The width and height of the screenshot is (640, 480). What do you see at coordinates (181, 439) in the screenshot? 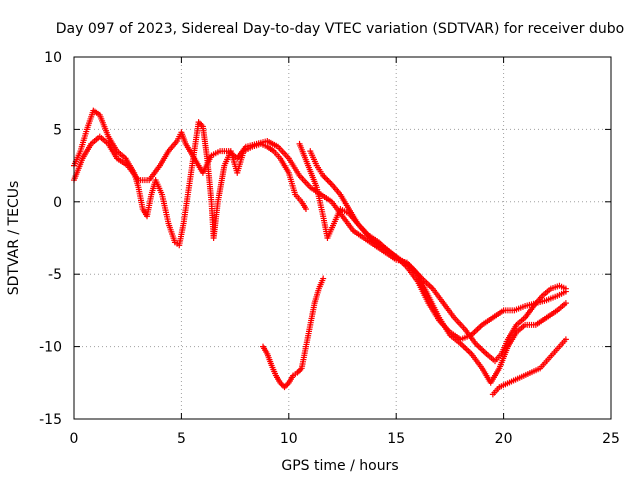
I see `x-tick-label: 5` at bounding box center [181, 439].